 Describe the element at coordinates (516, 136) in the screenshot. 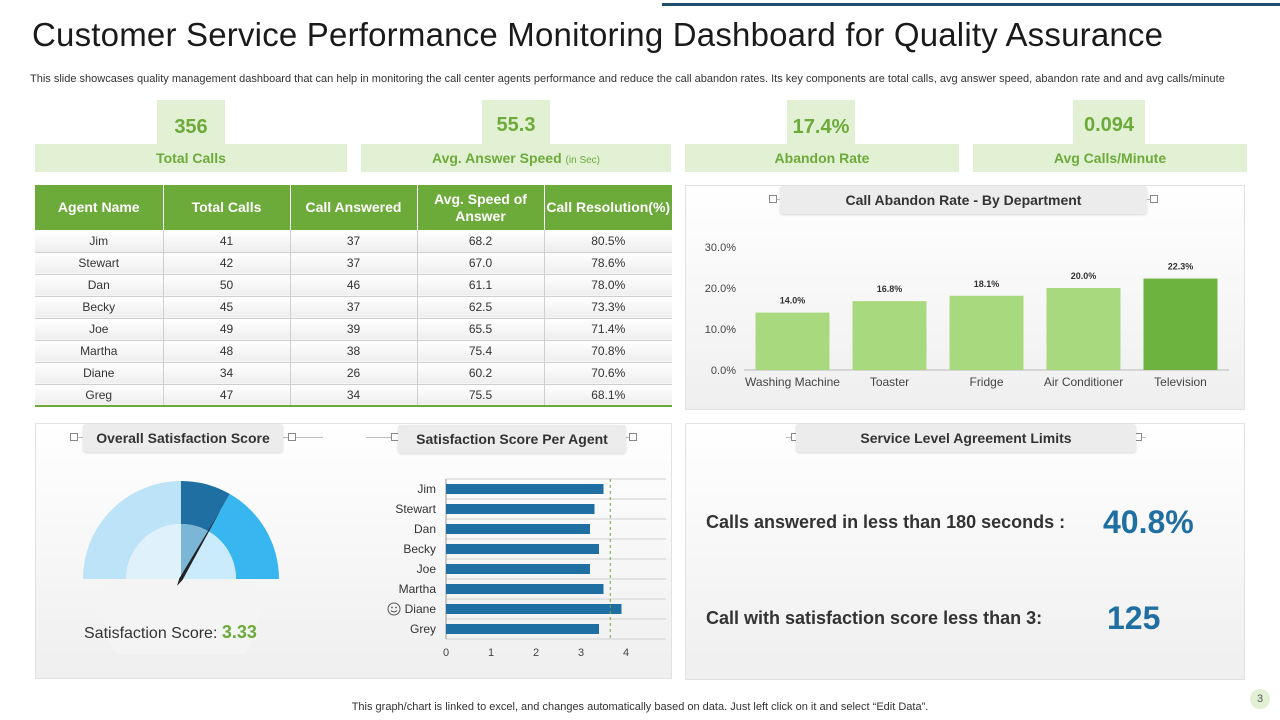

I see `kpi-avg-answer-speed: 55.3 Avg. Answer Speed (in Sec)` at that location.